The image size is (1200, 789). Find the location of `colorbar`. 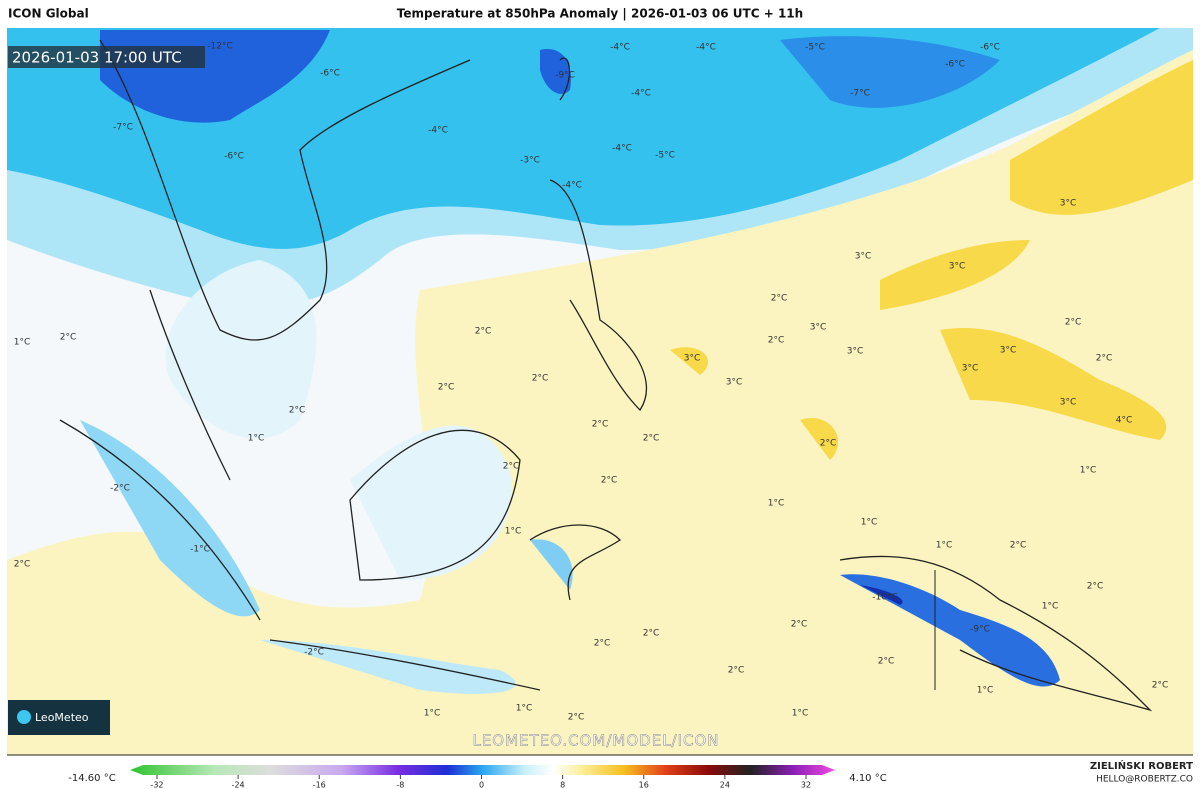

colorbar is located at coordinates (482, 770).